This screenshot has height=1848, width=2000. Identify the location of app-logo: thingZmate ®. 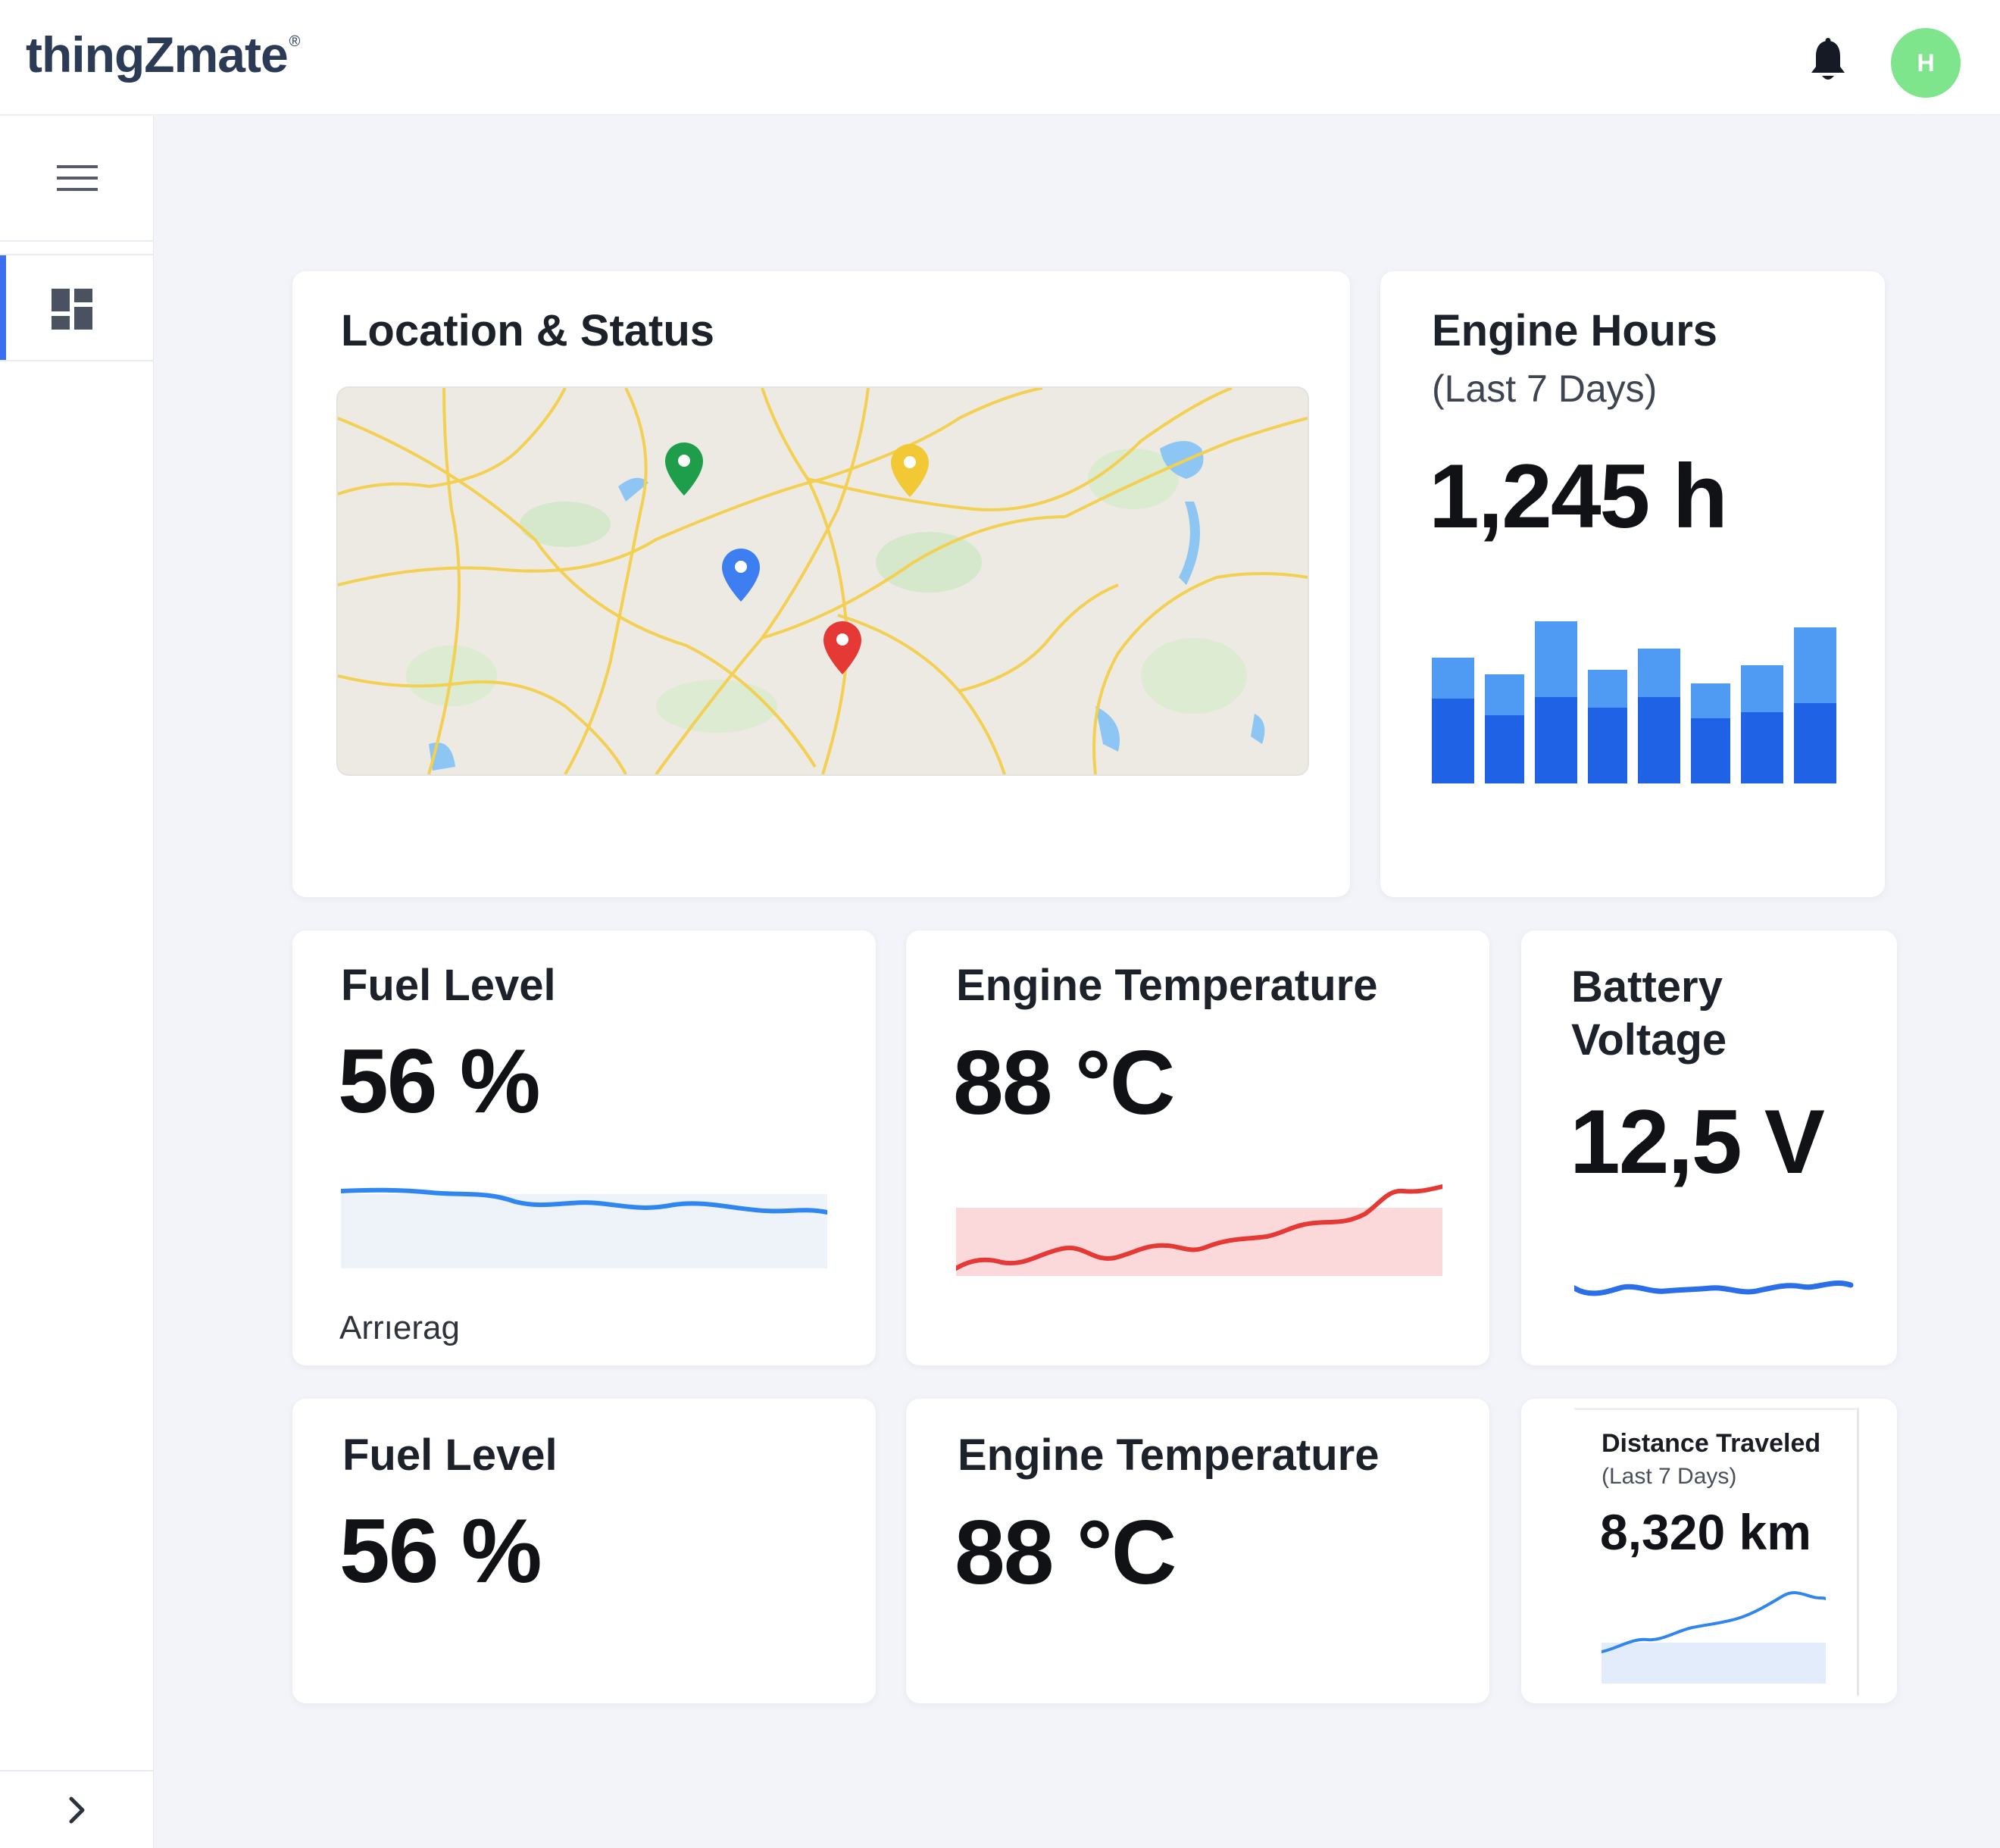
(164, 54).